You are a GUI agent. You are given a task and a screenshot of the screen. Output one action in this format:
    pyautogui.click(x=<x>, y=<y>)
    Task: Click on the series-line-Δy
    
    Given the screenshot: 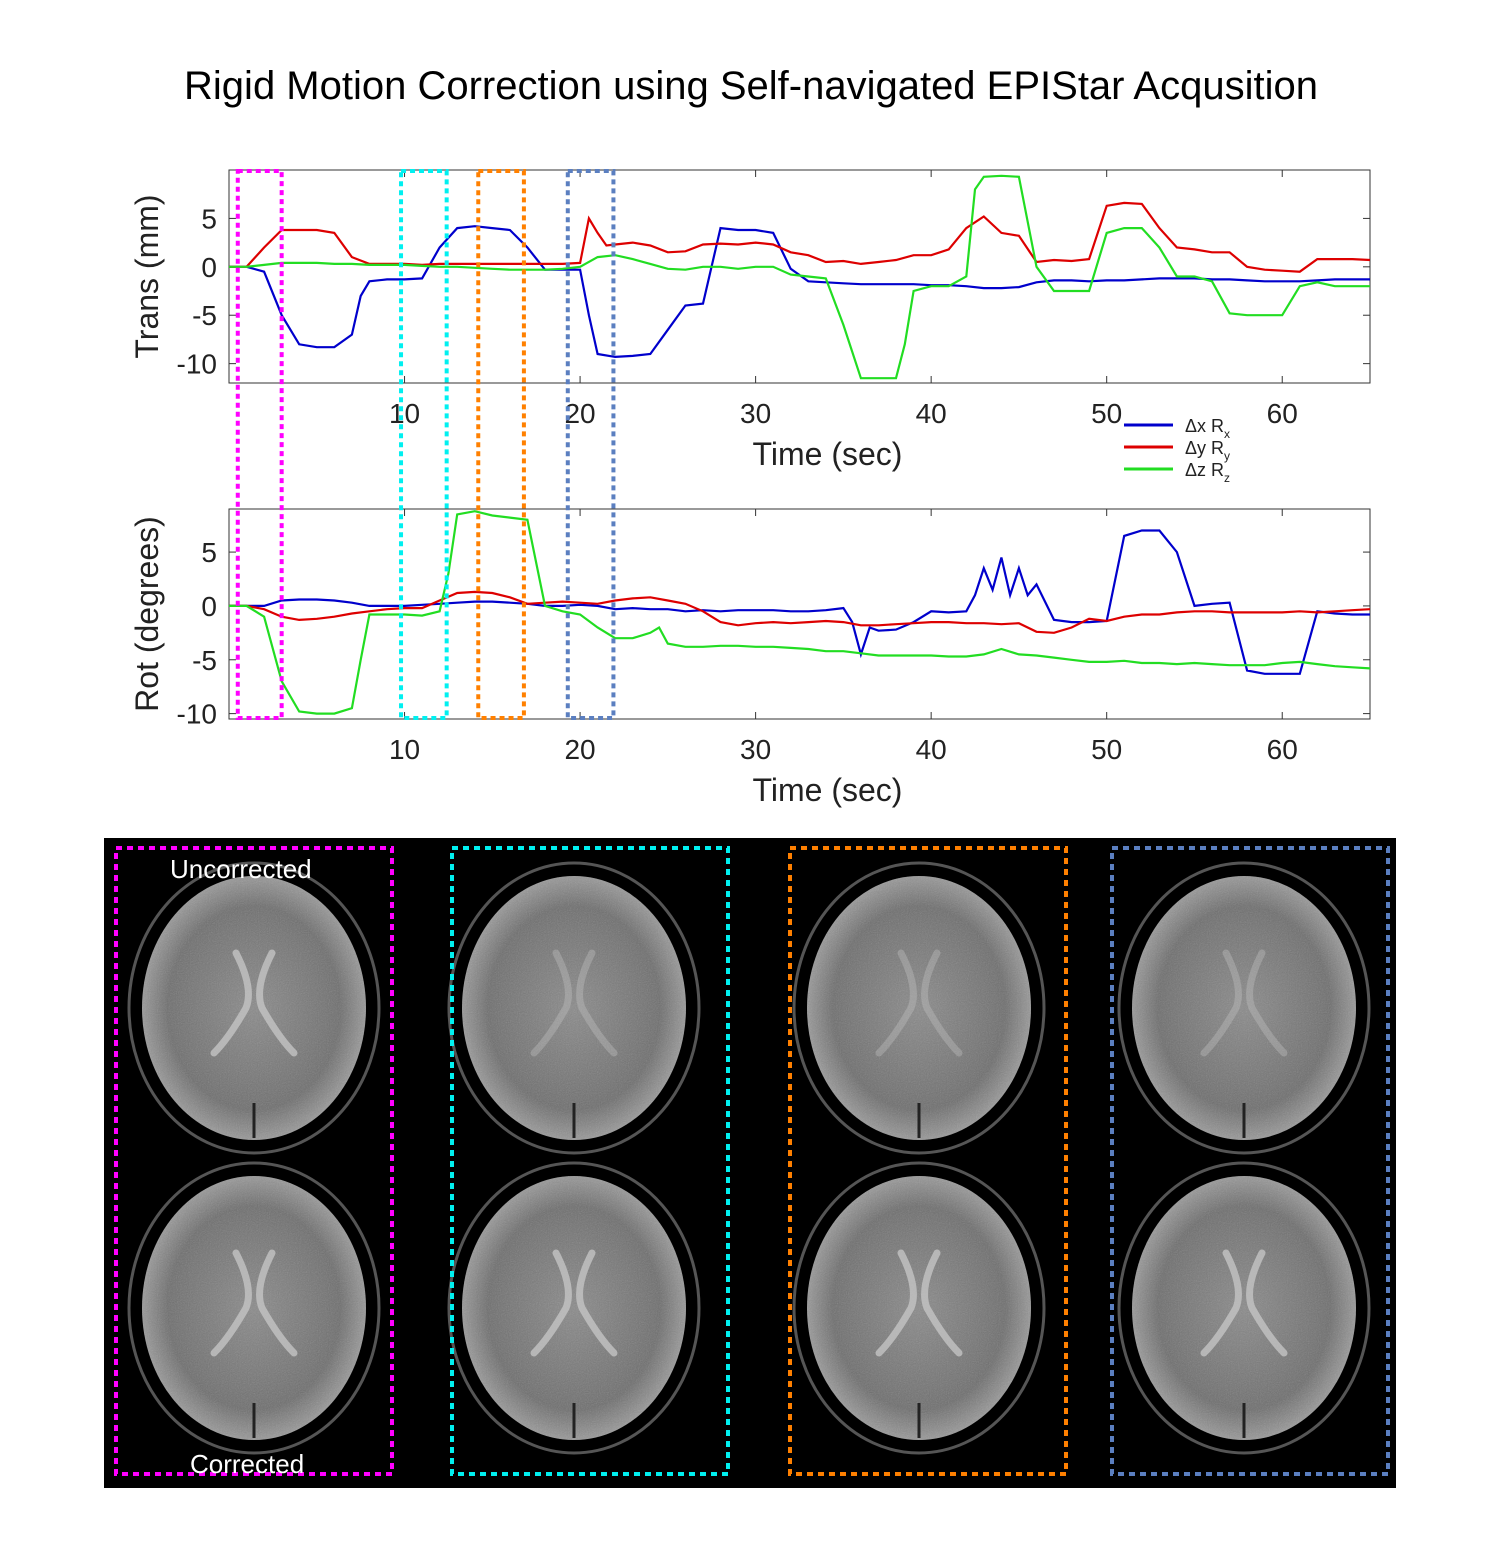 What is the action you would take?
    pyautogui.click(x=799, y=237)
    